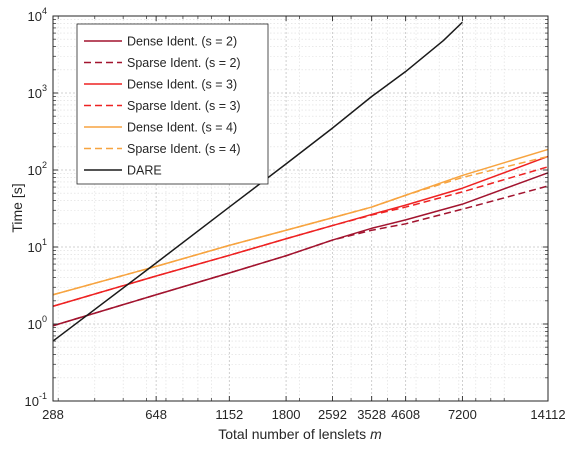 The width and height of the screenshot is (572, 452). What do you see at coordinates (144, 171) in the screenshot?
I see `legend-label-7: DARE` at bounding box center [144, 171].